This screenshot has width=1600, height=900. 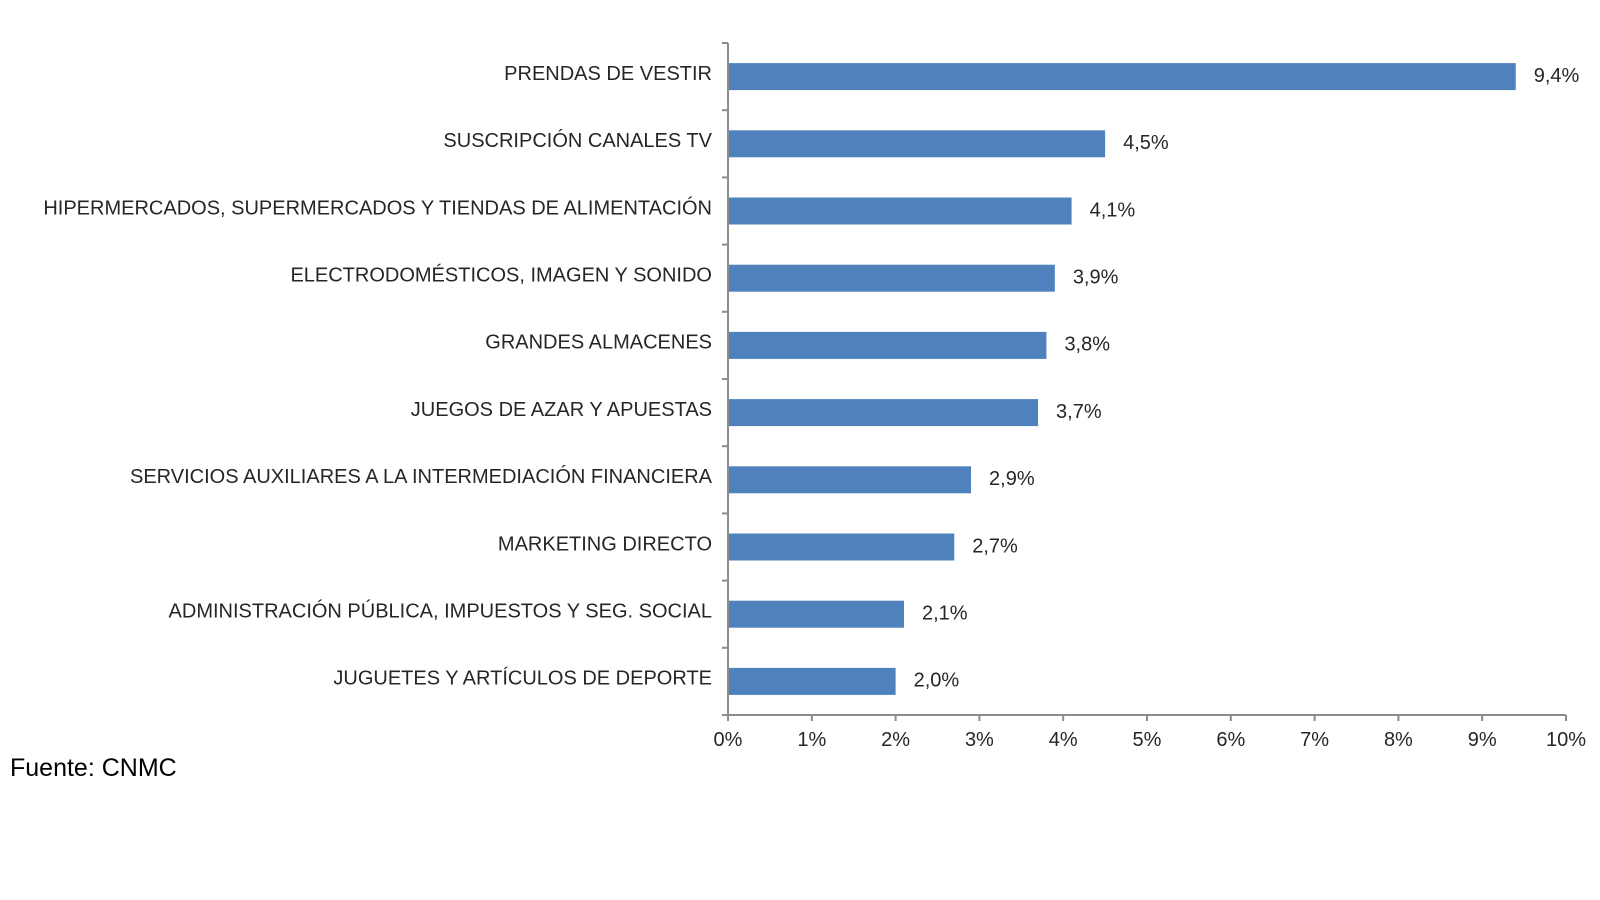 I want to click on x-tick-label: 6%, so click(x=1230, y=740).